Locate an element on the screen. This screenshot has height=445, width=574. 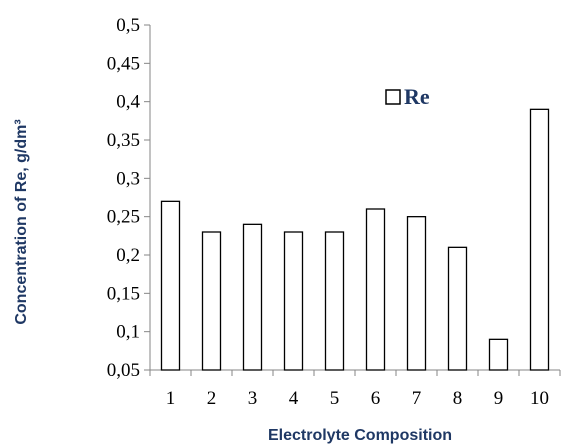
y-tick-label: 0,45 is located at coordinates (123, 63).